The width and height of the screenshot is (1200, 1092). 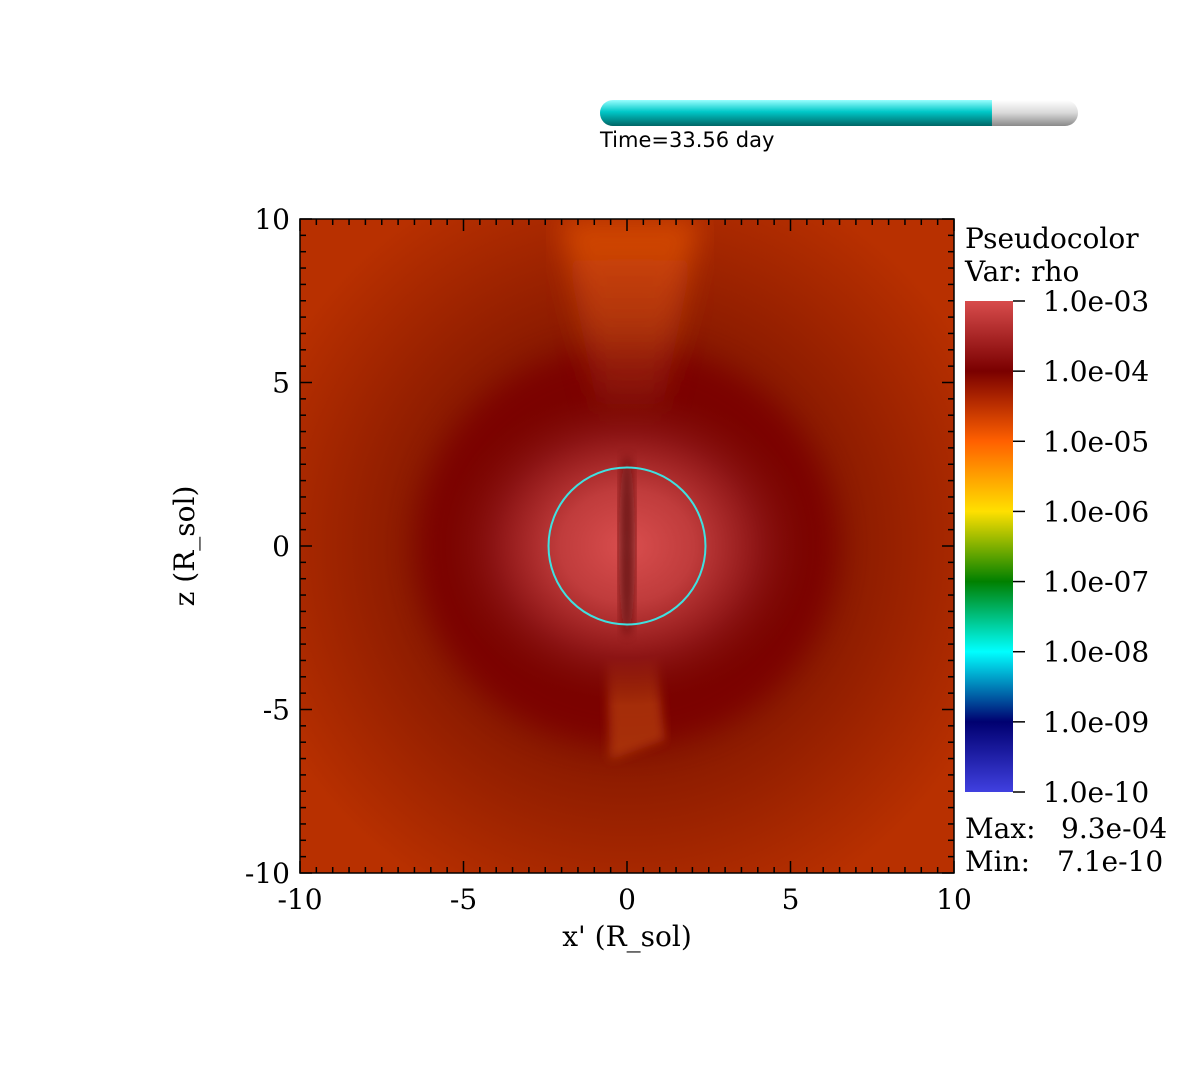 I want to click on colorbar-tick-label: 1.0e-07, so click(x=1096, y=582).